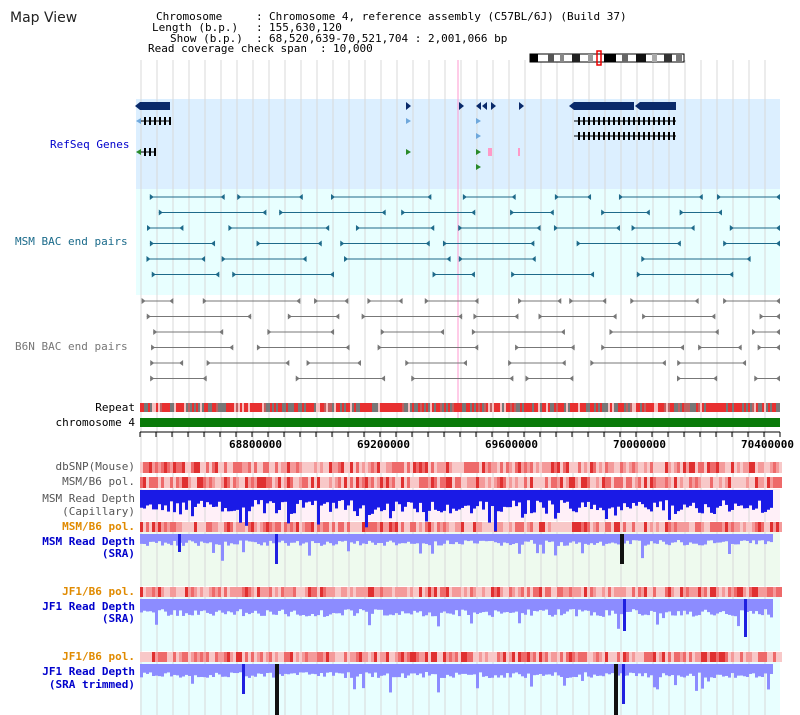 This screenshot has height=715, width=800. I want to click on track-label-b6n-bac: B6N BAC end pairs, so click(71, 346).